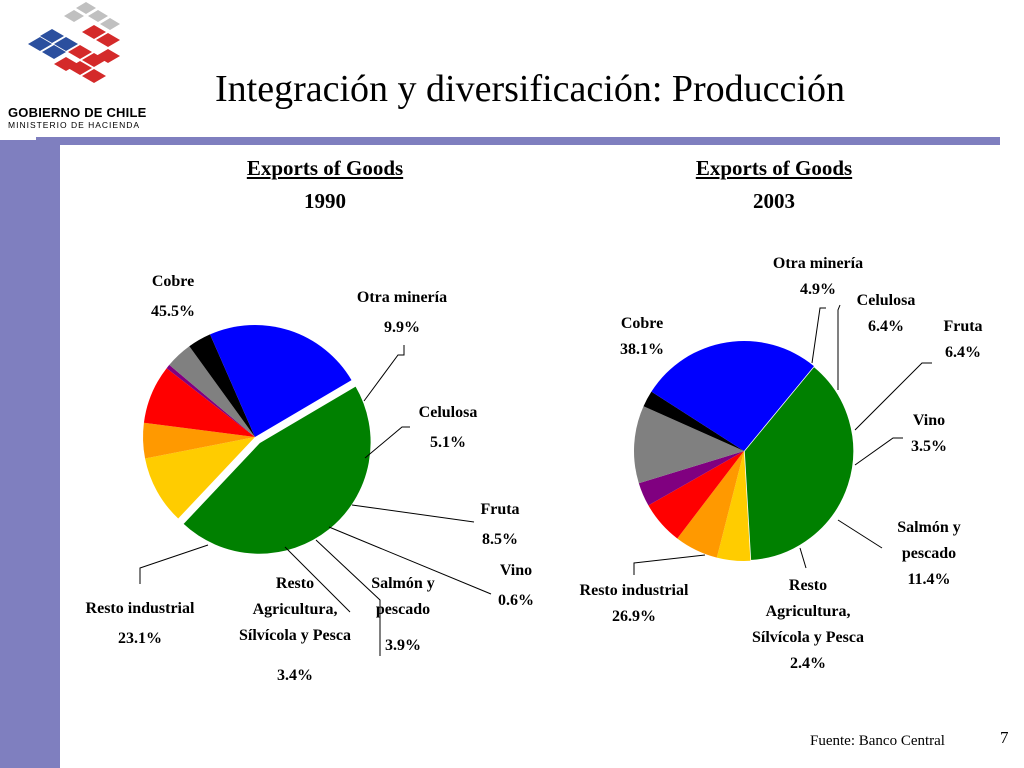 The image size is (1024, 768). What do you see at coordinates (500, 539) in the screenshot?
I see `slice-value-fruta: 8.5%` at bounding box center [500, 539].